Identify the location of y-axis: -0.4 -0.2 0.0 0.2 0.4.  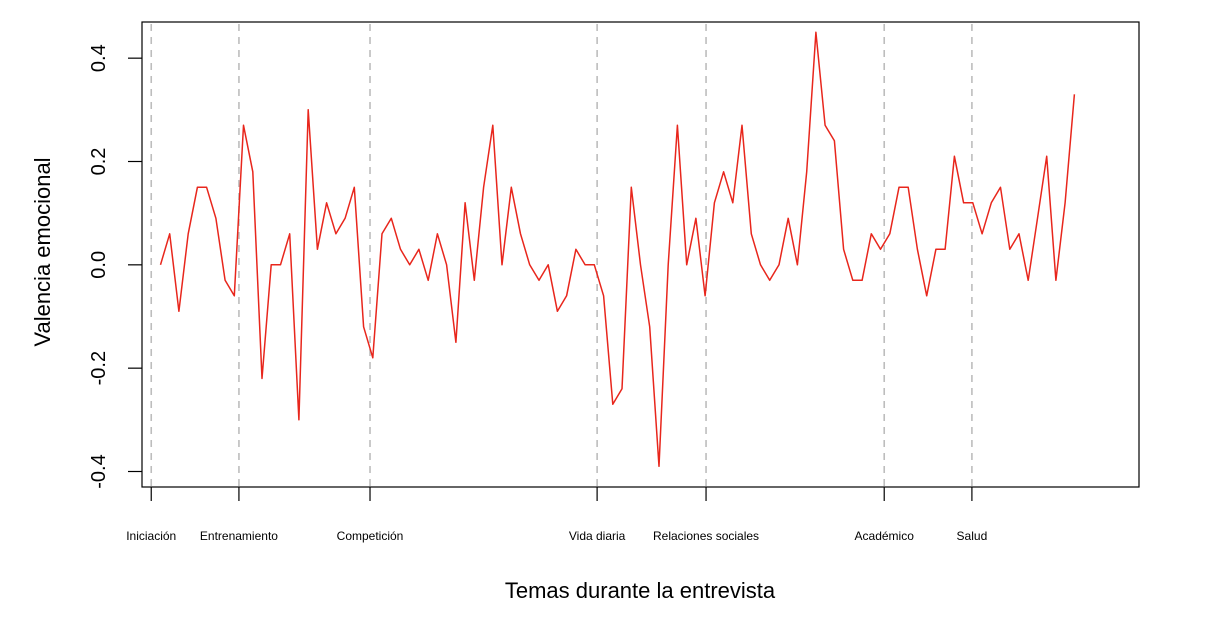
(115, 266).